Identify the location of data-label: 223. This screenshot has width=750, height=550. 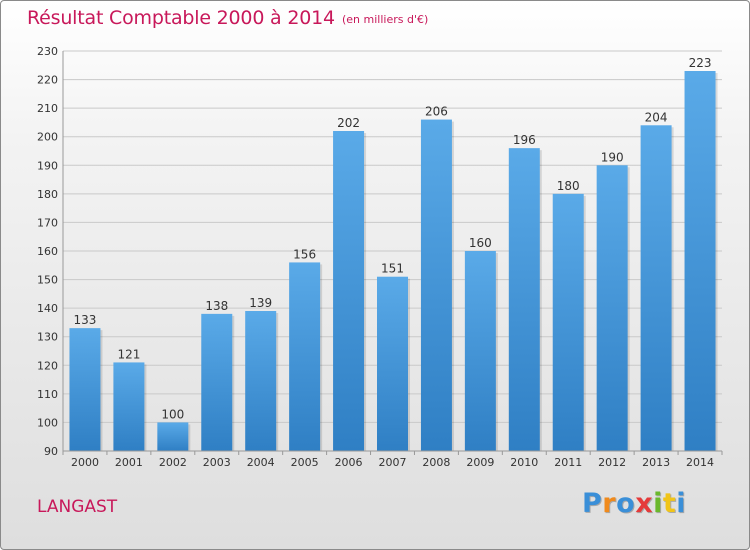
(700, 63).